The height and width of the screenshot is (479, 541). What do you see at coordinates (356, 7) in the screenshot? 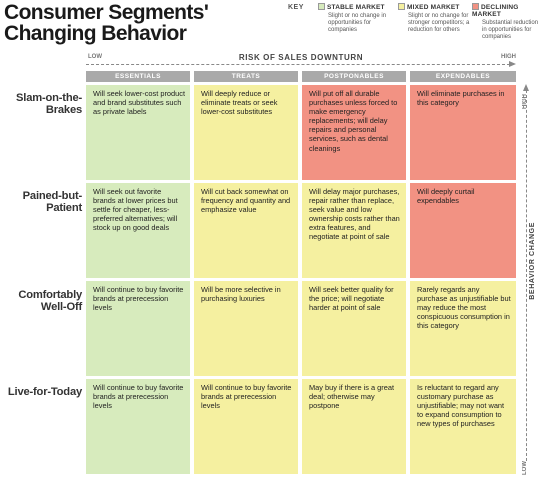
I see `legend-item-label: STABLE MARKET` at bounding box center [356, 7].